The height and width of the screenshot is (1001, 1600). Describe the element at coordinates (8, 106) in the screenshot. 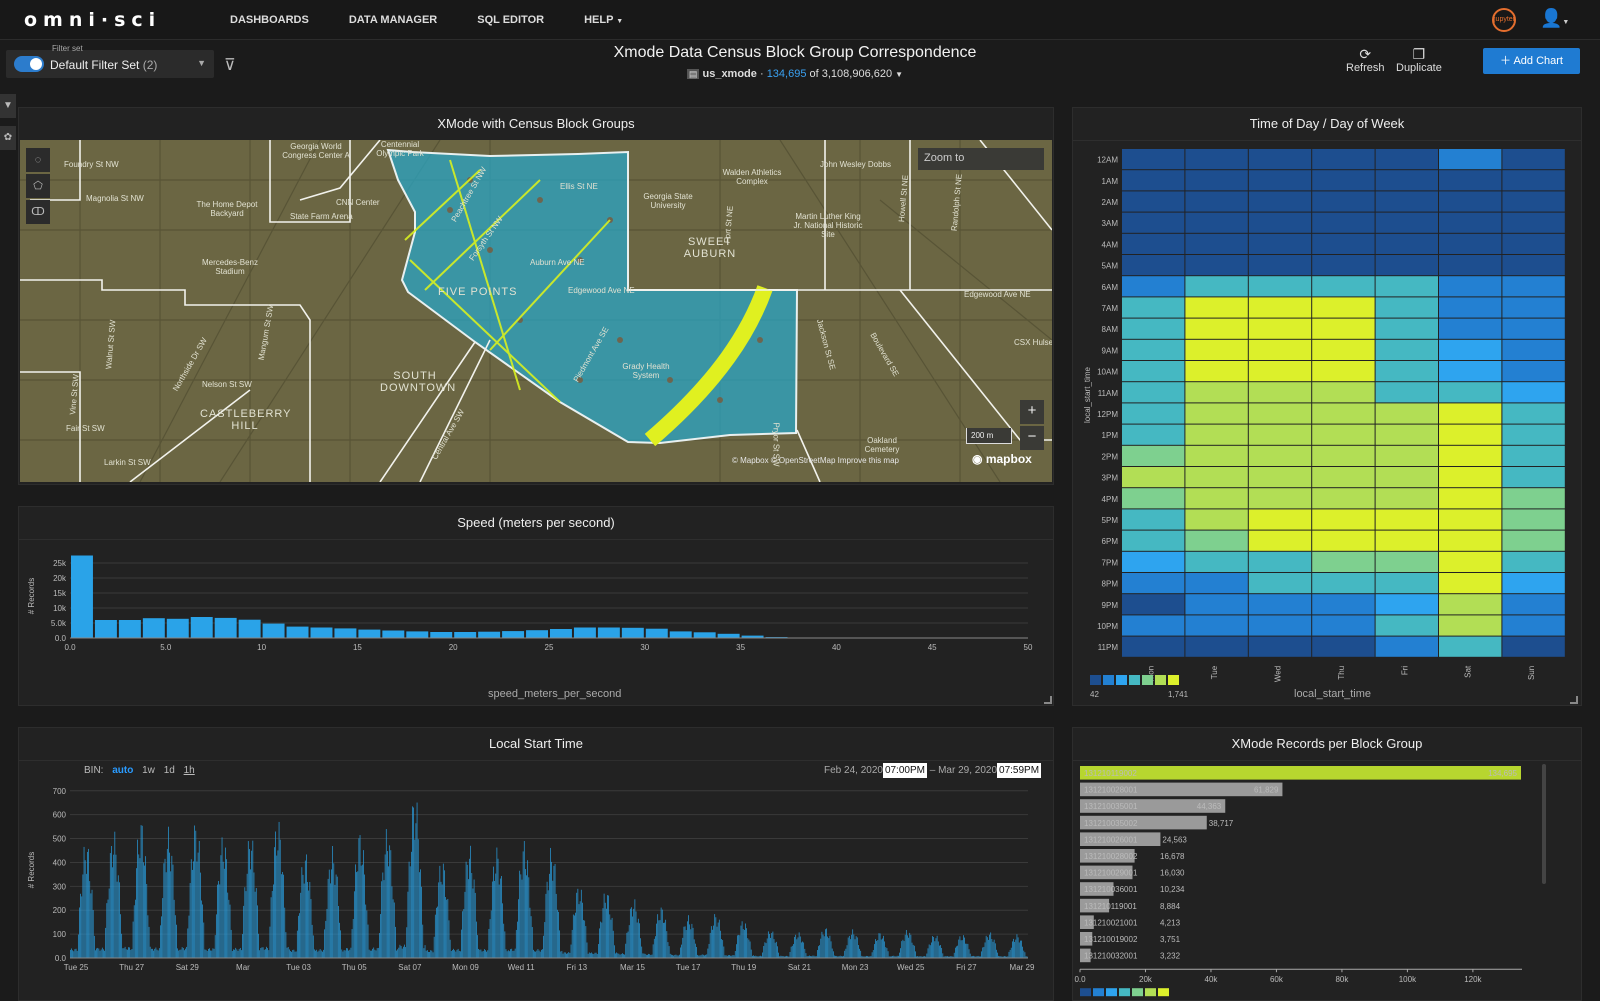

I see `filter-panel-tab: ▼` at that location.